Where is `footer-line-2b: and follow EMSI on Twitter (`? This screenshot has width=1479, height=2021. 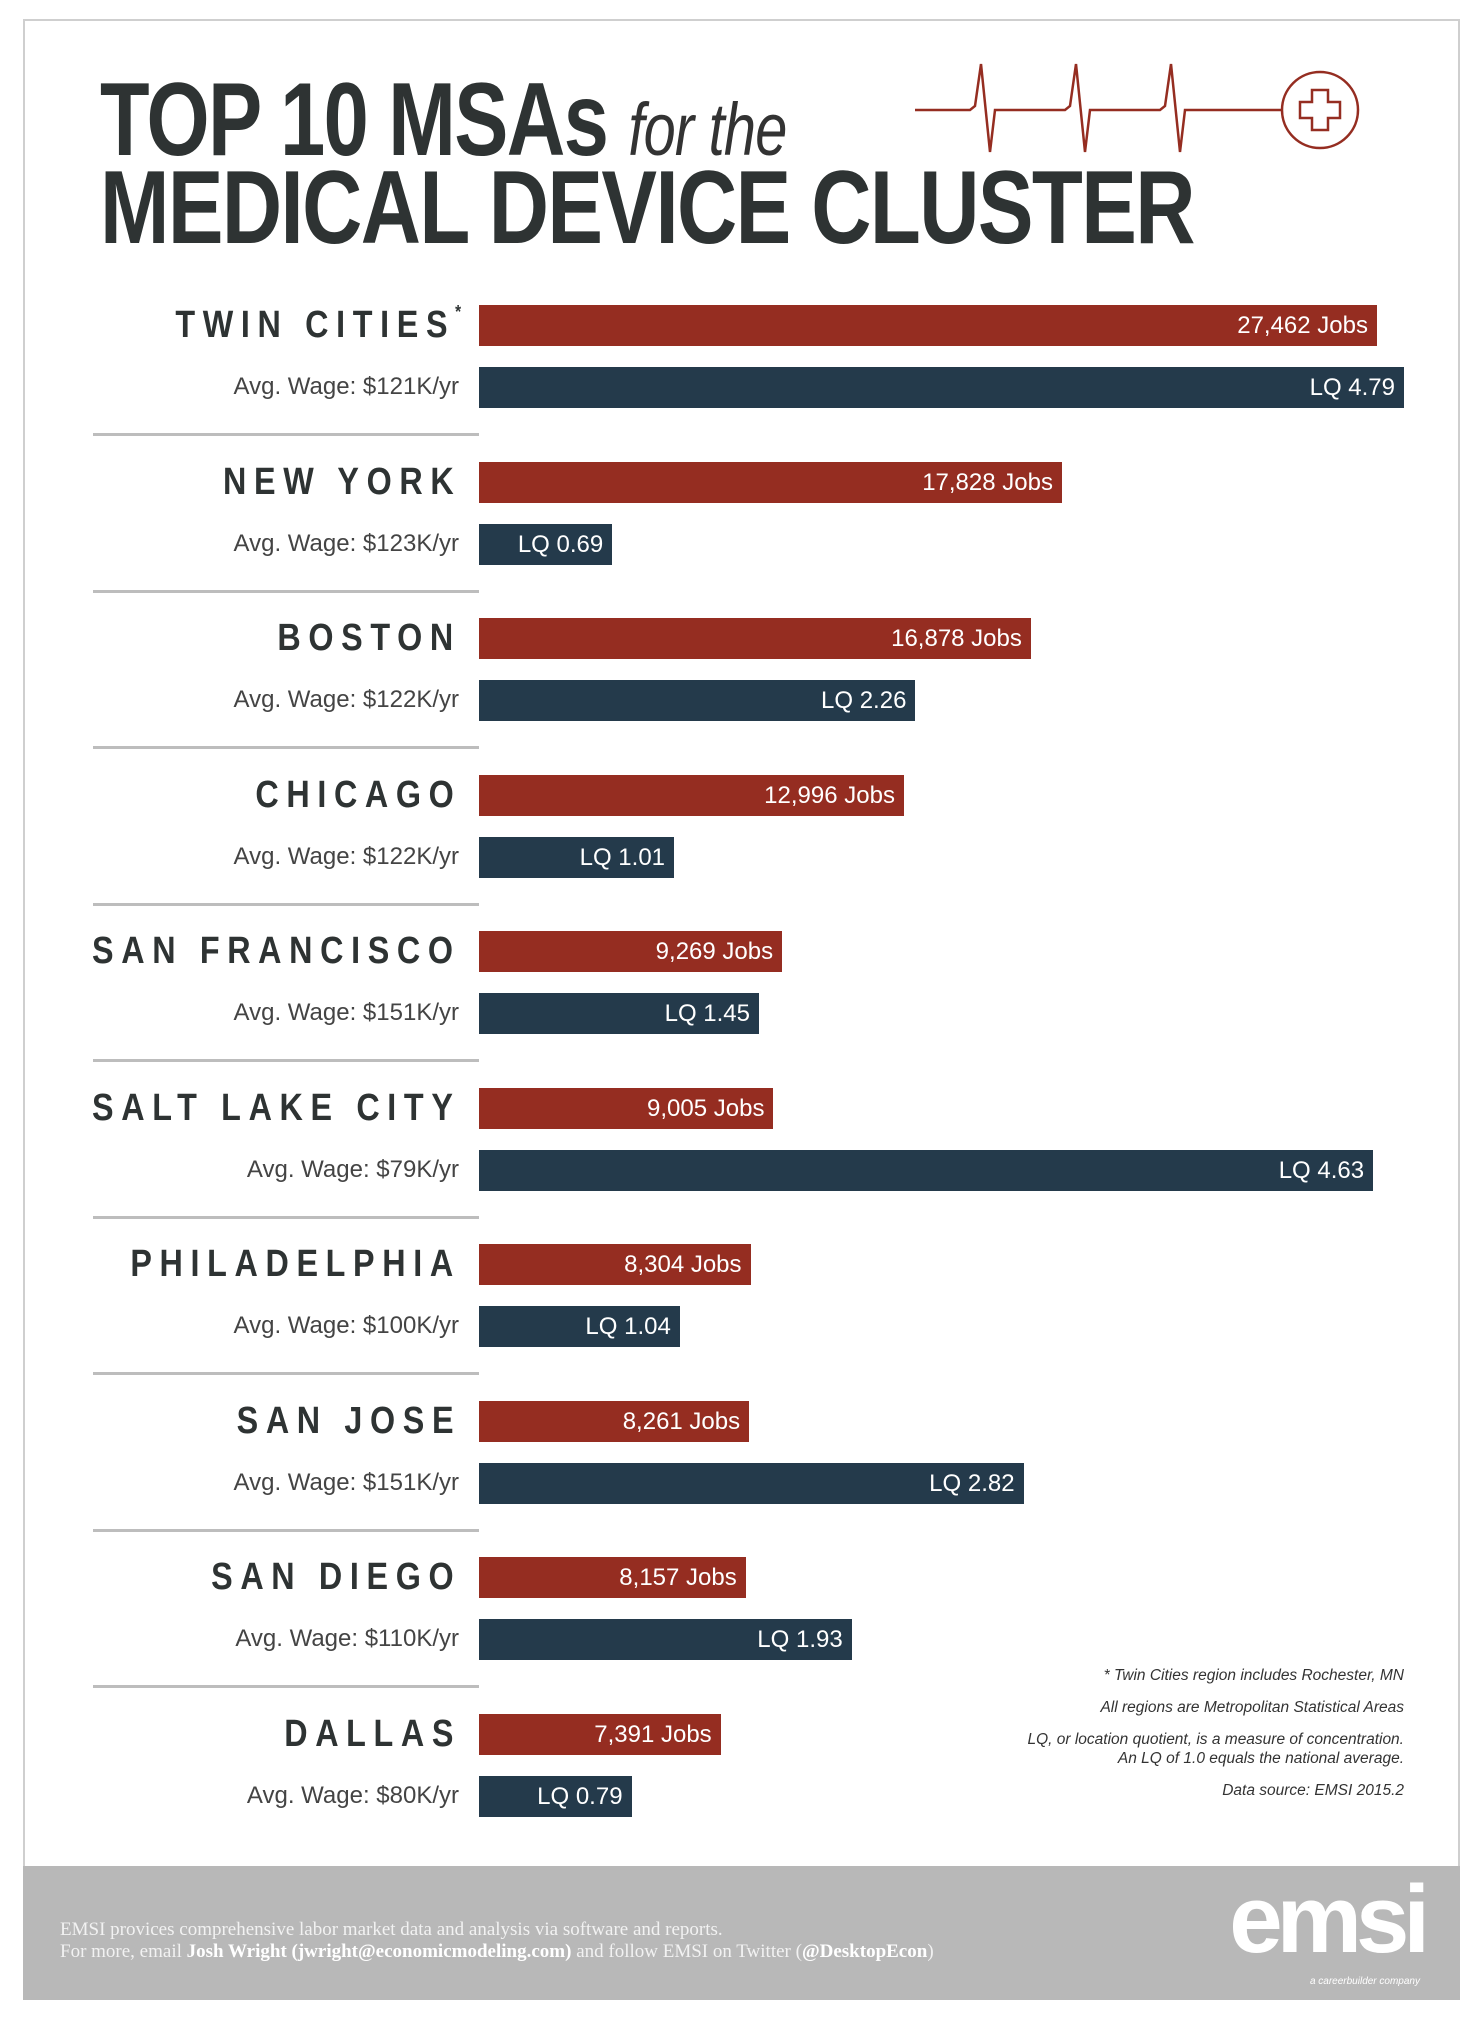 footer-line-2b: and follow EMSI on Twitter ( is located at coordinates (686, 1951).